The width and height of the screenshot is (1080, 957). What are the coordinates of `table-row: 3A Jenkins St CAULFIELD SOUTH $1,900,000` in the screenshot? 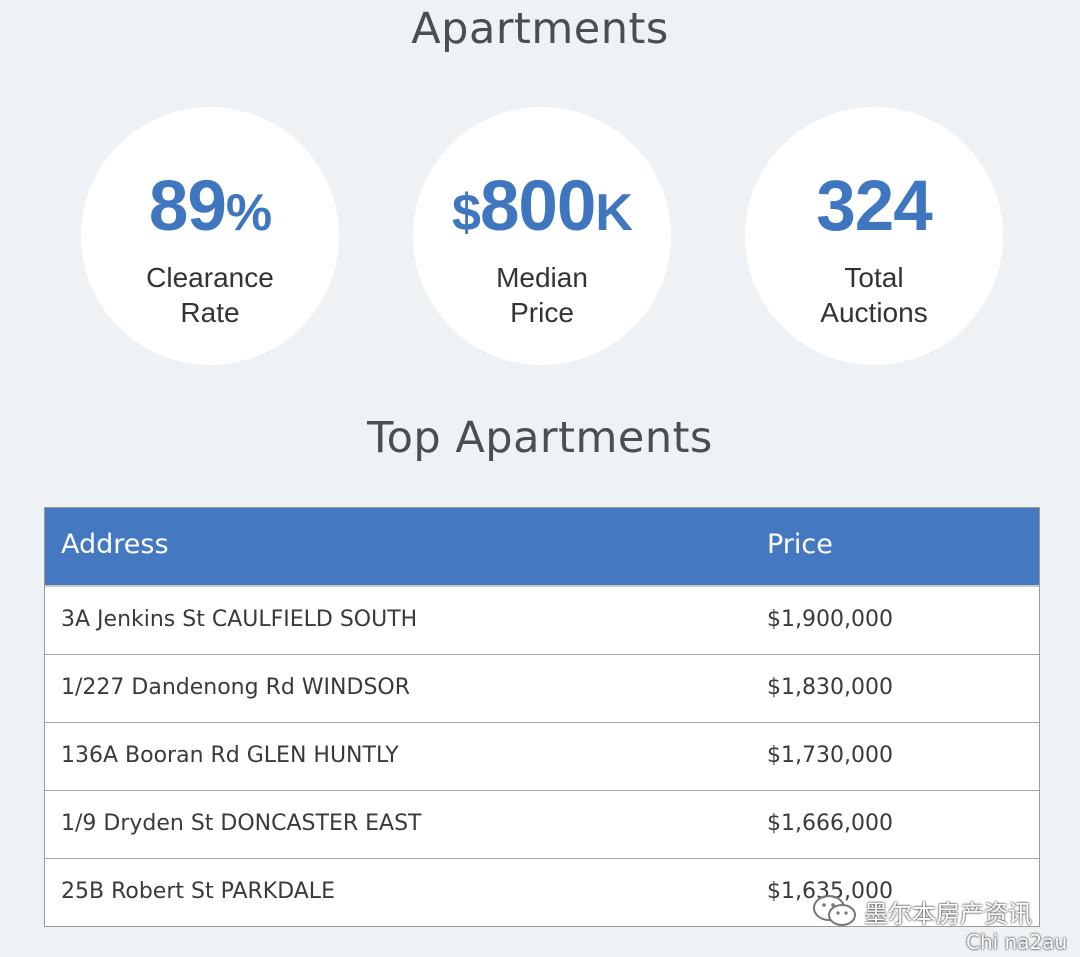 It's located at (542, 621).